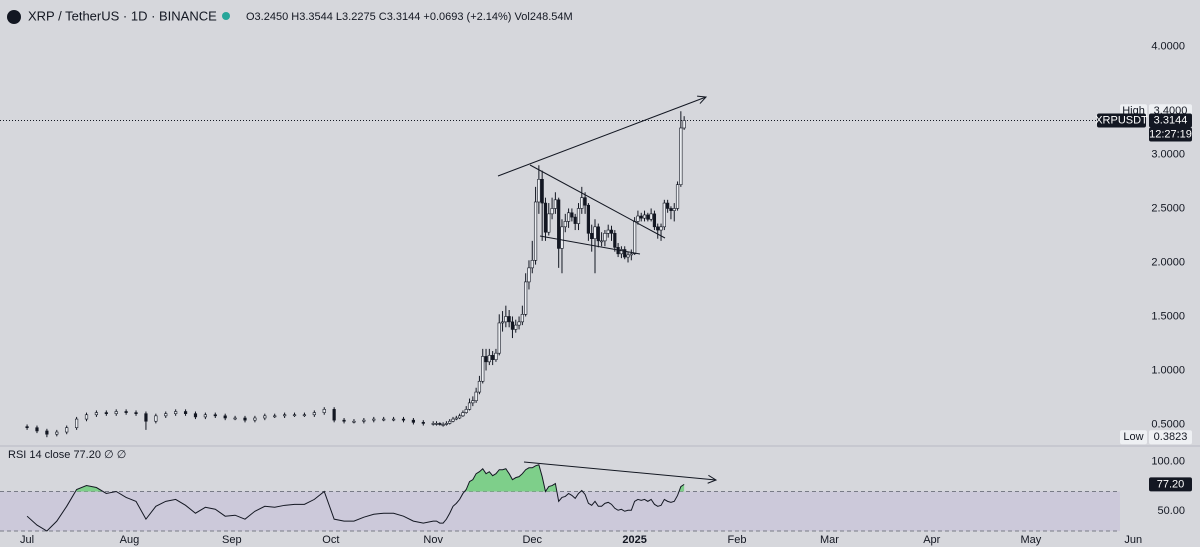  I want to click on x-tick-label: Feb, so click(736, 540).